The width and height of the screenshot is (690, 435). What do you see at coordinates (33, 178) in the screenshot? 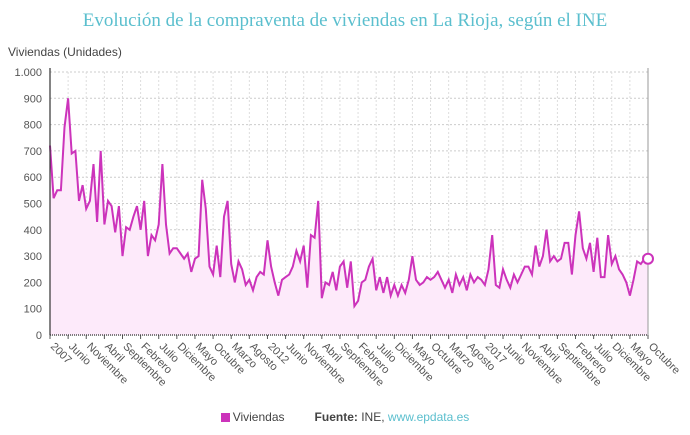
I see `y-tick-label: 600` at bounding box center [33, 178].